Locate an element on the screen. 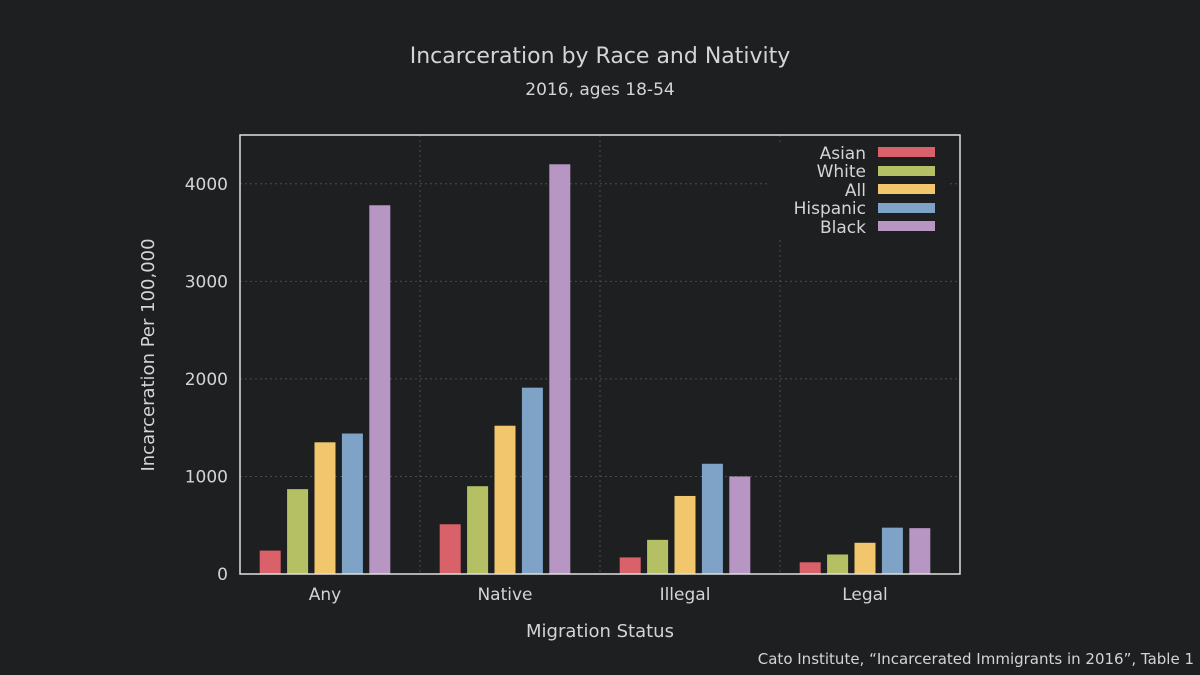  y-tick-label-0: 0 is located at coordinates (222, 575).